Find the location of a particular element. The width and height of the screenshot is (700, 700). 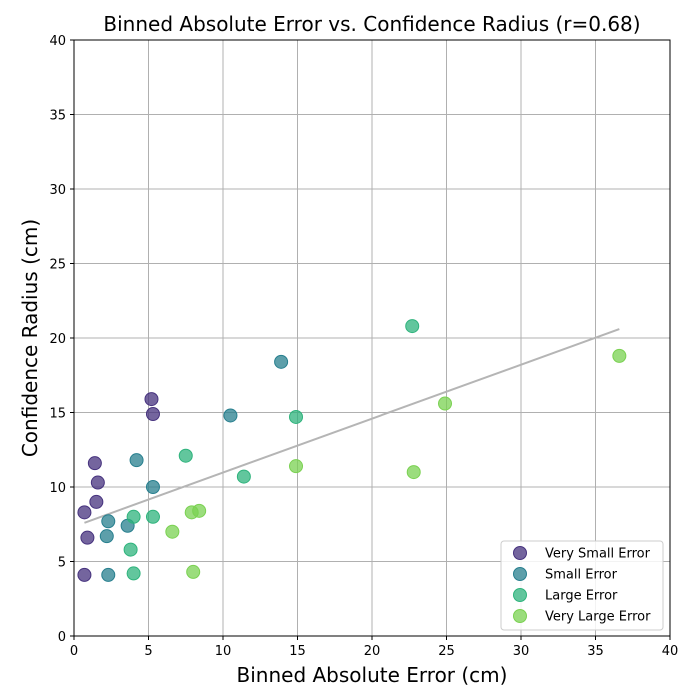

legend-box is located at coordinates (582, 585).